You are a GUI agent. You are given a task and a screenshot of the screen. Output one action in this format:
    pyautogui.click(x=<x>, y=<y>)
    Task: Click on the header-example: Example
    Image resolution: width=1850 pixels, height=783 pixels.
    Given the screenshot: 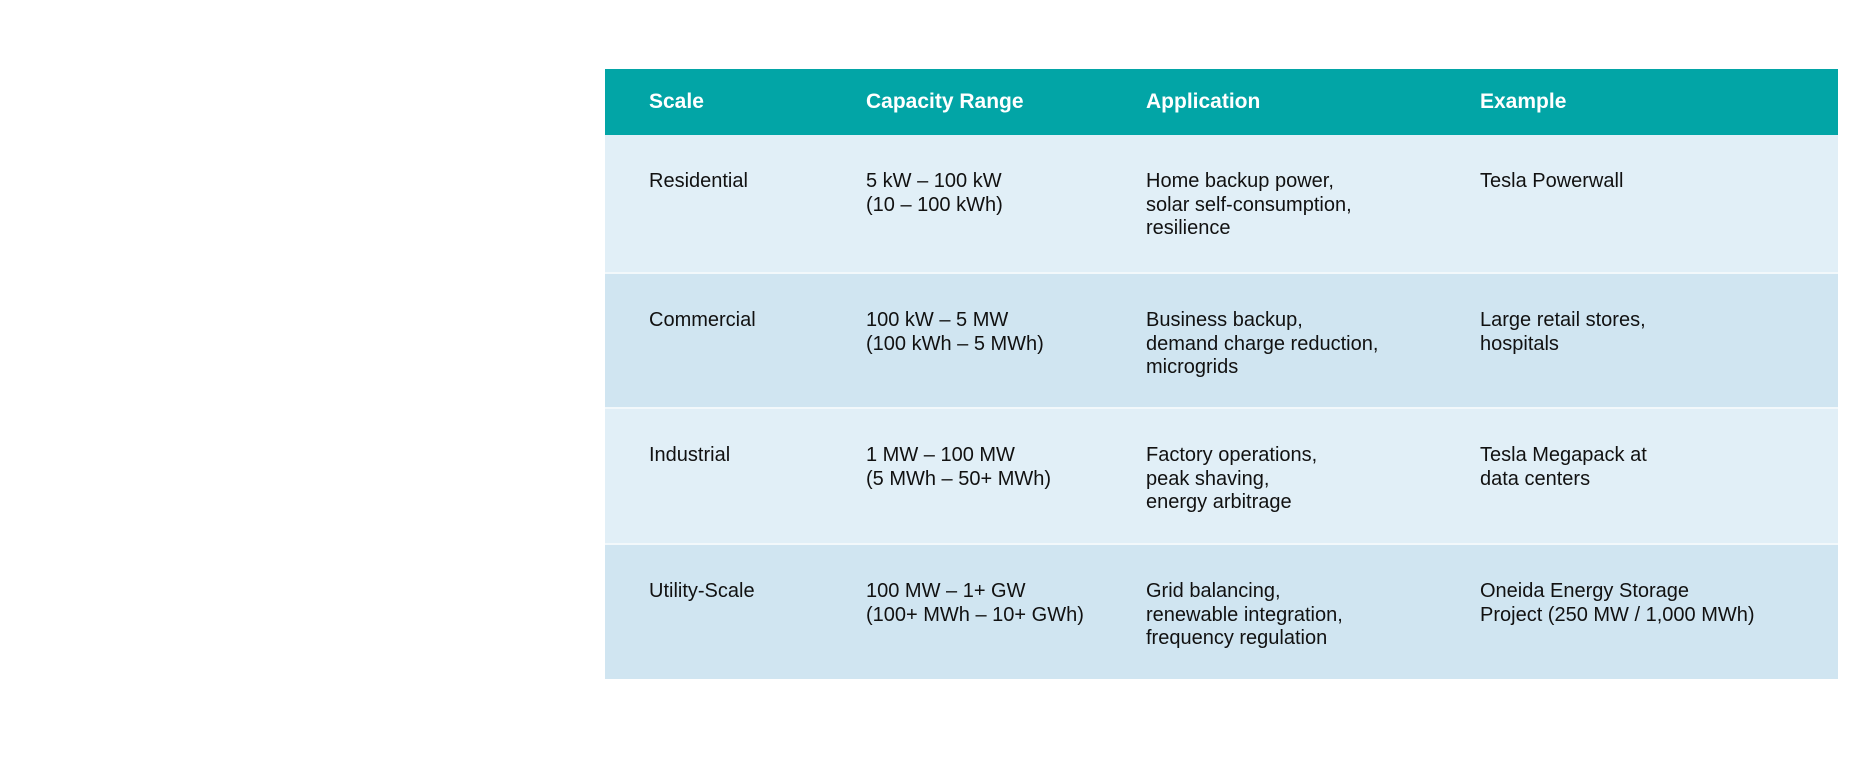 What is the action you would take?
    pyautogui.click(x=1523, y=102)
    